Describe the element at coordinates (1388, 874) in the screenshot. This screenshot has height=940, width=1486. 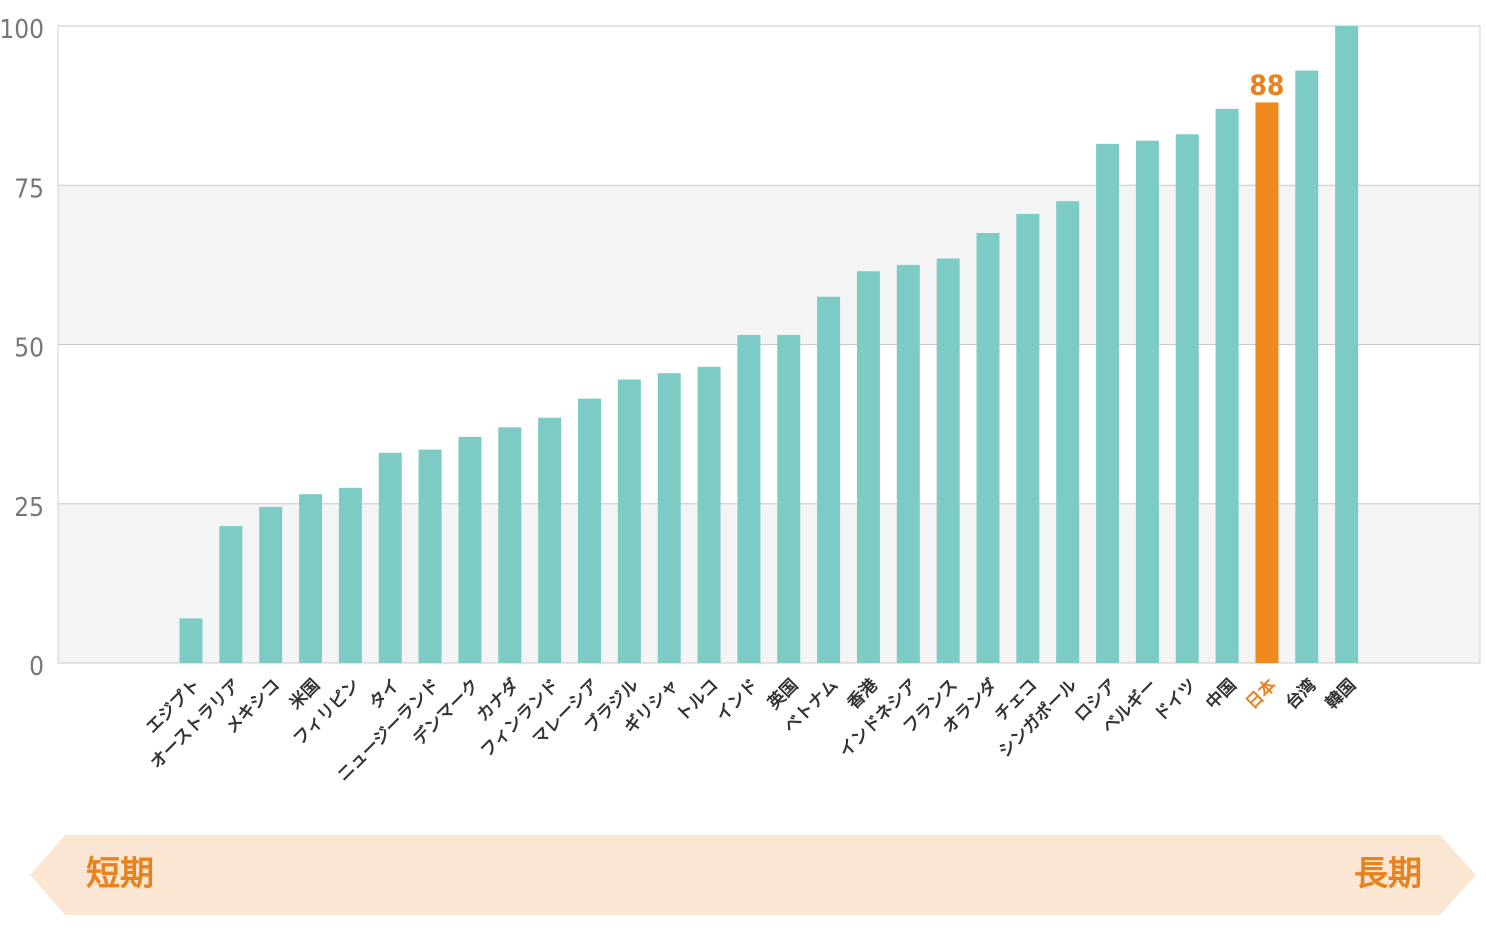
I see `long-term-label: 長期` at that location.